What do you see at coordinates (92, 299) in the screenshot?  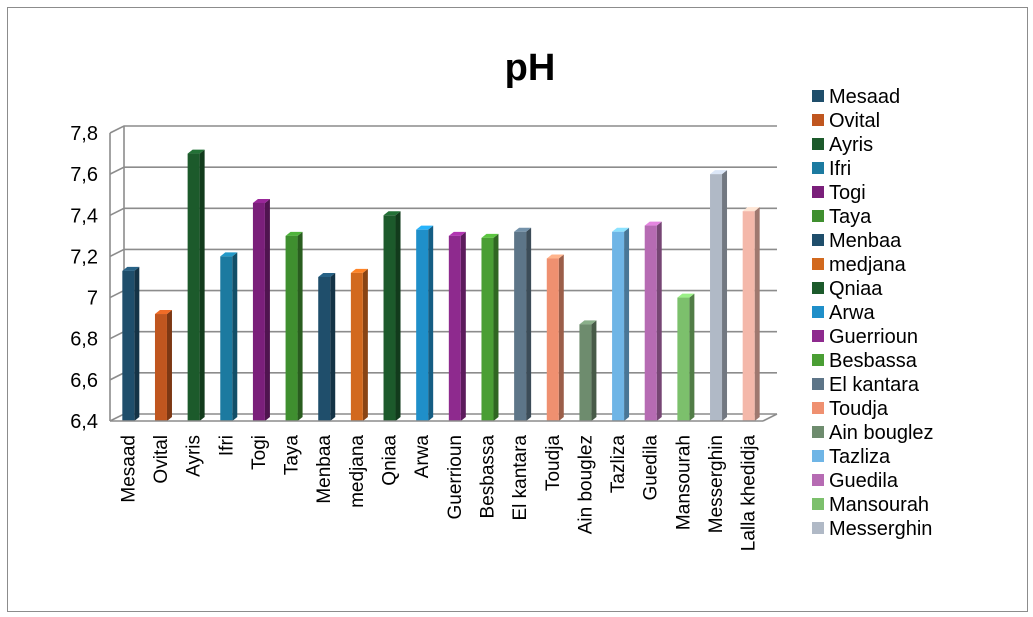 I see `y-tick-label: 7` at bounding box center [92, 299].